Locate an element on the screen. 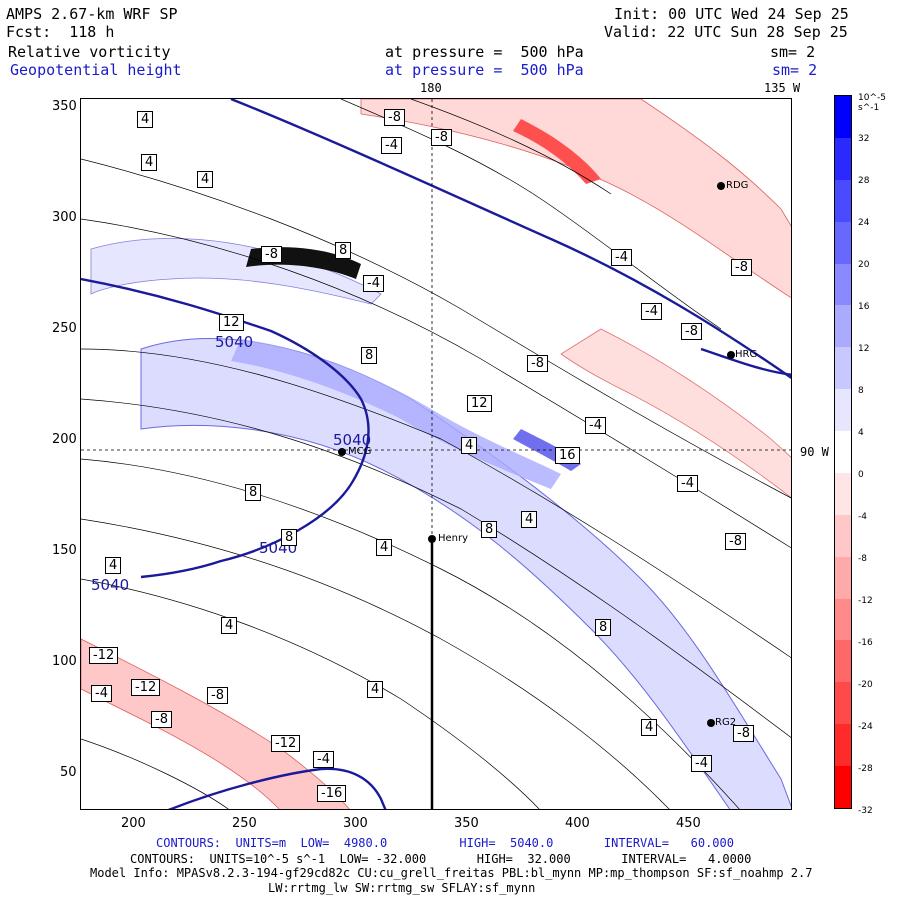  colorbar-tick-label: 16 is located at coordinates (864, 307).